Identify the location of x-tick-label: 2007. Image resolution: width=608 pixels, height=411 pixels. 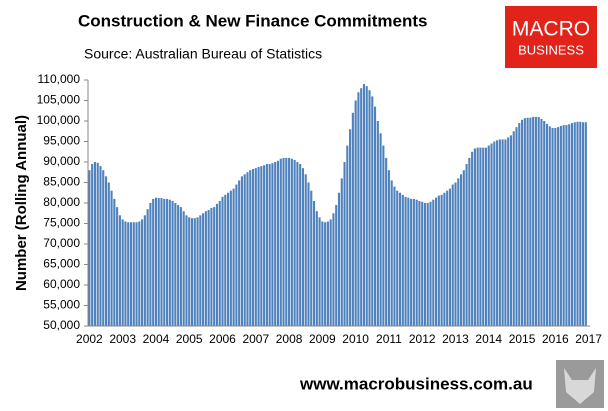
(255, 339).